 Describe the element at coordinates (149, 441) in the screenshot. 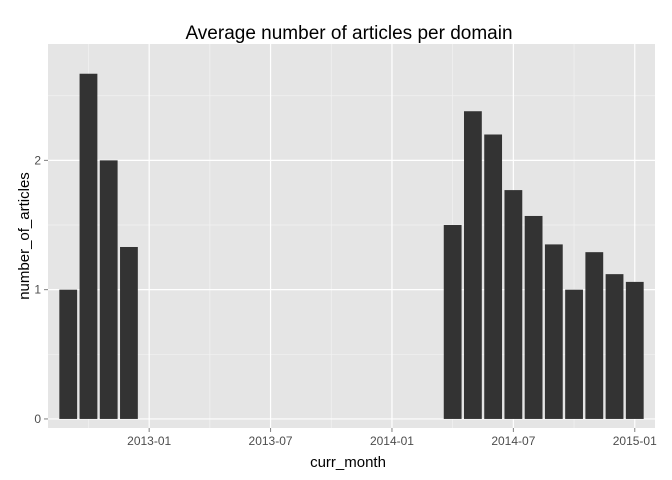

I see `x-tick-label: 2013-01` at that location.